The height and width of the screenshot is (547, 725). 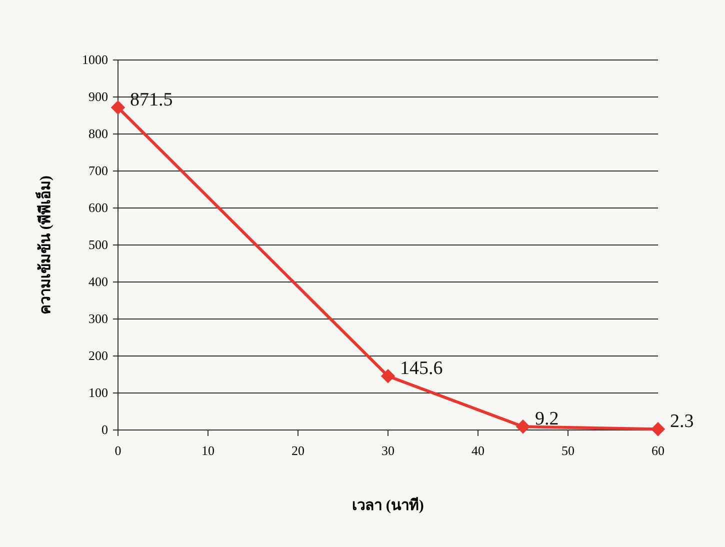 I want to click on x-tick-label: 10, so click(x=208, y=450).